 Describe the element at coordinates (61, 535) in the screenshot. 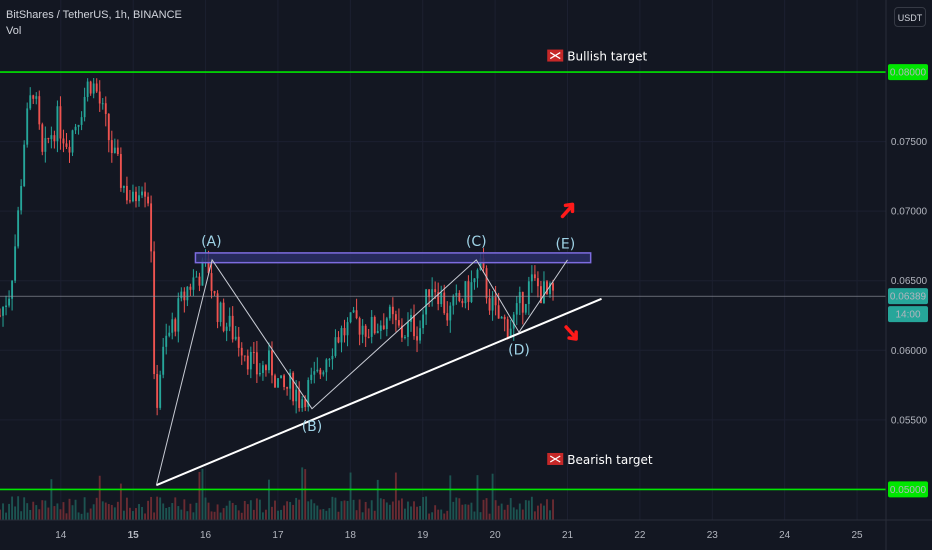

I see `x-tick-label: 14` at that location.